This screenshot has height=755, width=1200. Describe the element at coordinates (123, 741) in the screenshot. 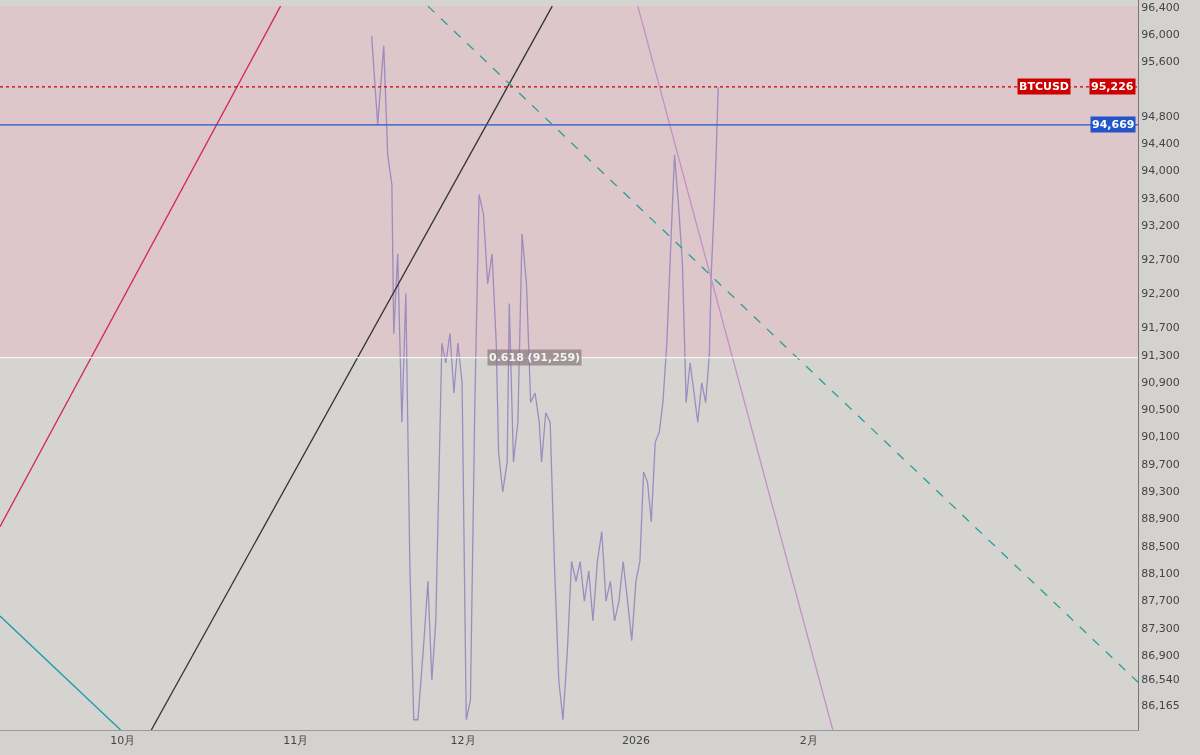

I see `x-tick-label: 10月` at that location.